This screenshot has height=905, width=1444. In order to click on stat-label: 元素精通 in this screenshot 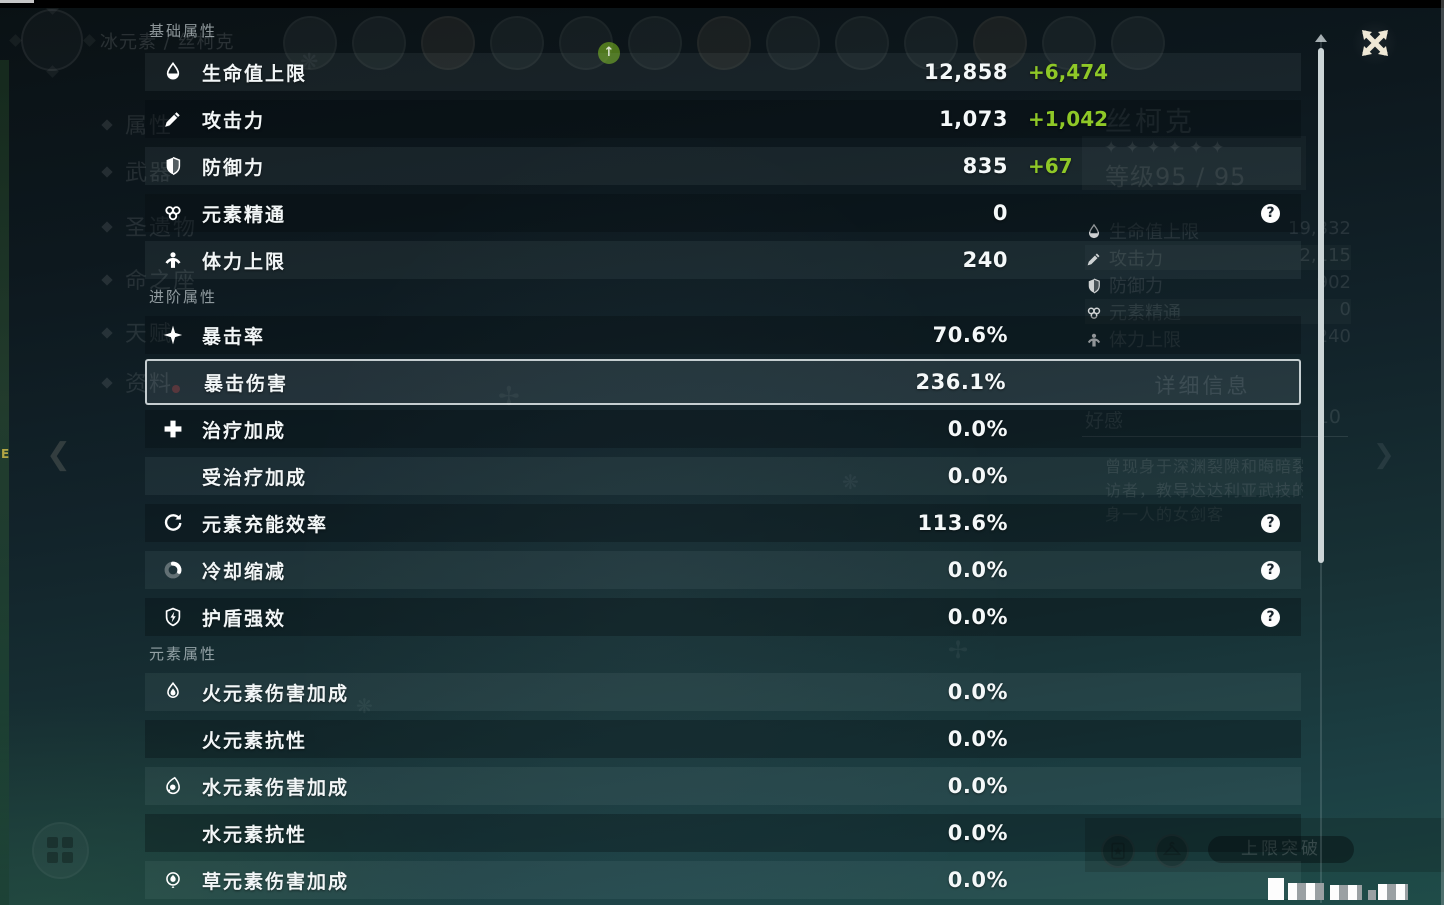, I will do `click(244, 214)`.